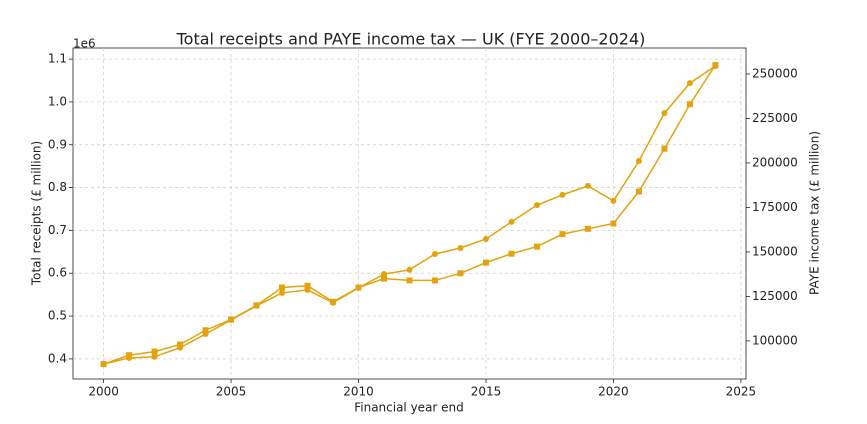 This screenshot has width=867, height=424. What do you see at coordinates (741, 392) in the screenshot?
I see `x-tick-label: 2025` at bounding box center [741, 392].